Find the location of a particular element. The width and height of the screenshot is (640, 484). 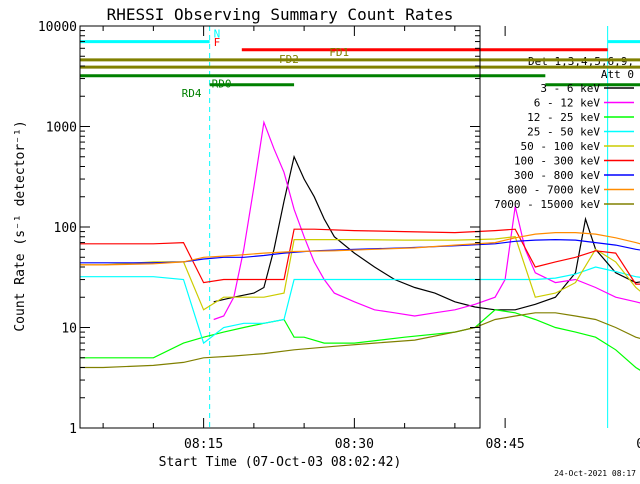

legend-label: 7000 - 15000 keV is located at coordinates (547, 204).